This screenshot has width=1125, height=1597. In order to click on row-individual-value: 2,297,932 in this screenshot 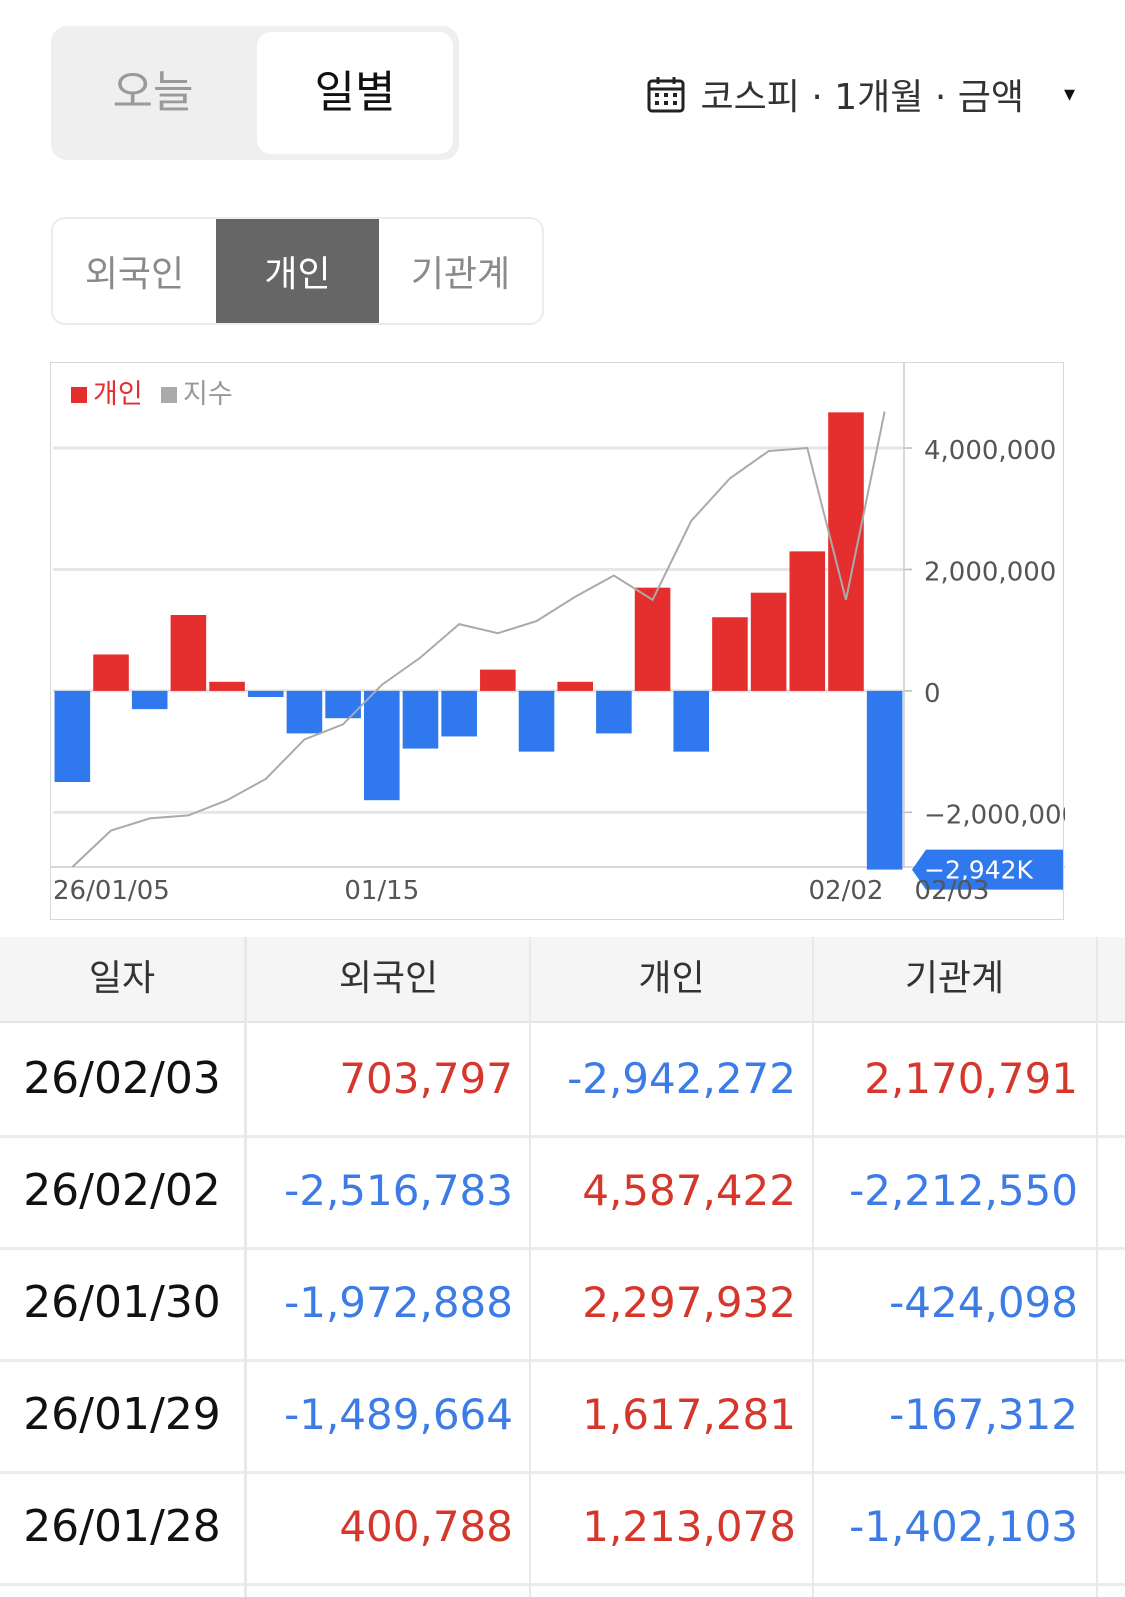, I will do `click(689, 1302)`.